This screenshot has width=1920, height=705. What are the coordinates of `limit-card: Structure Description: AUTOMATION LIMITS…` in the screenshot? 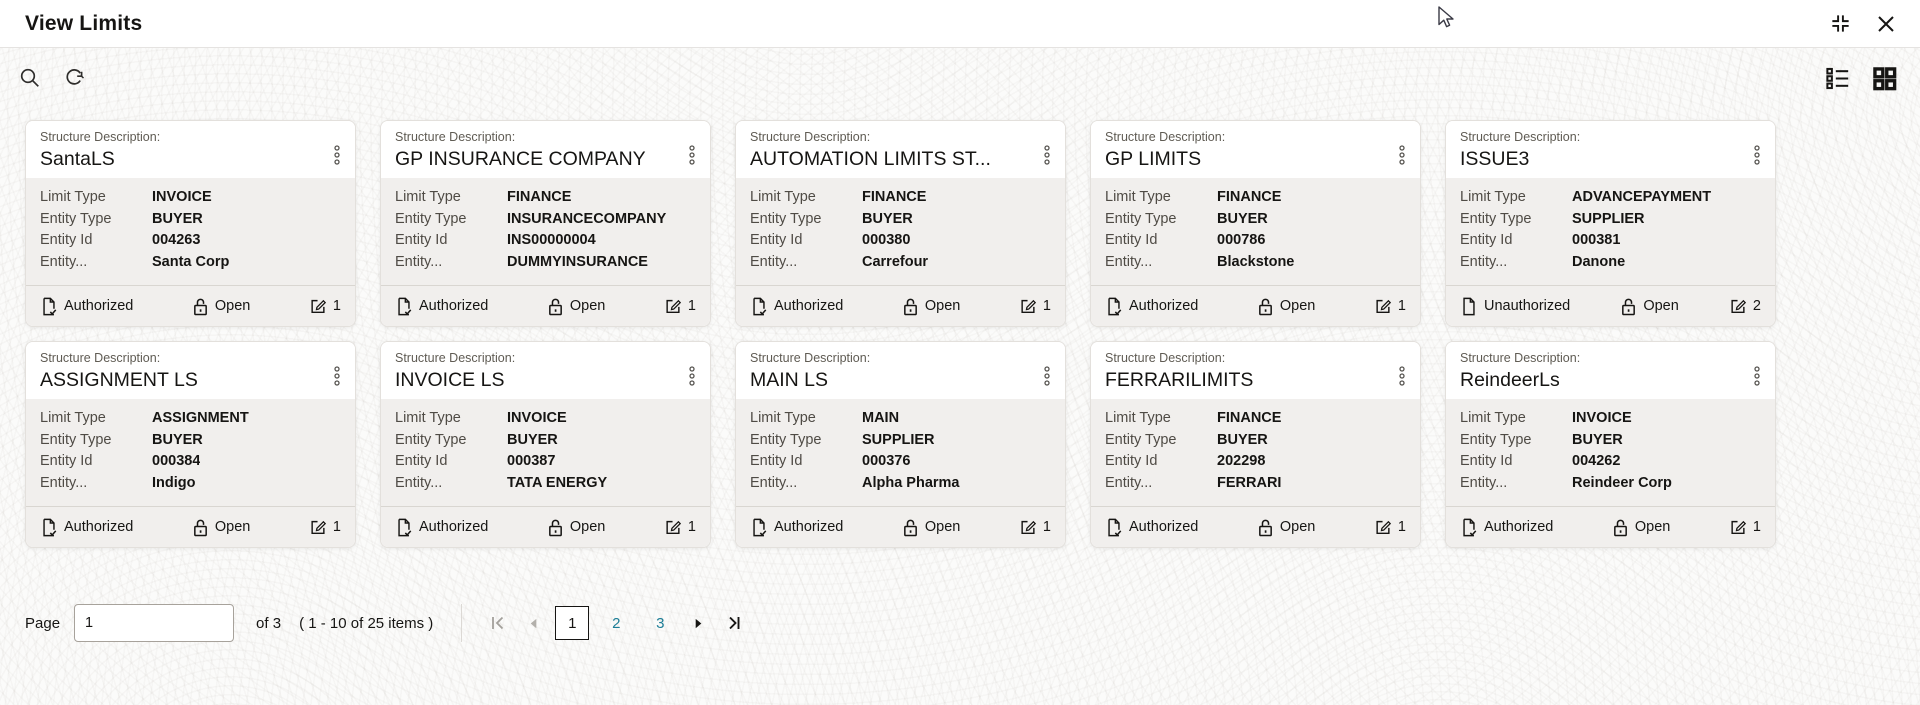 It's located at (900, 223).